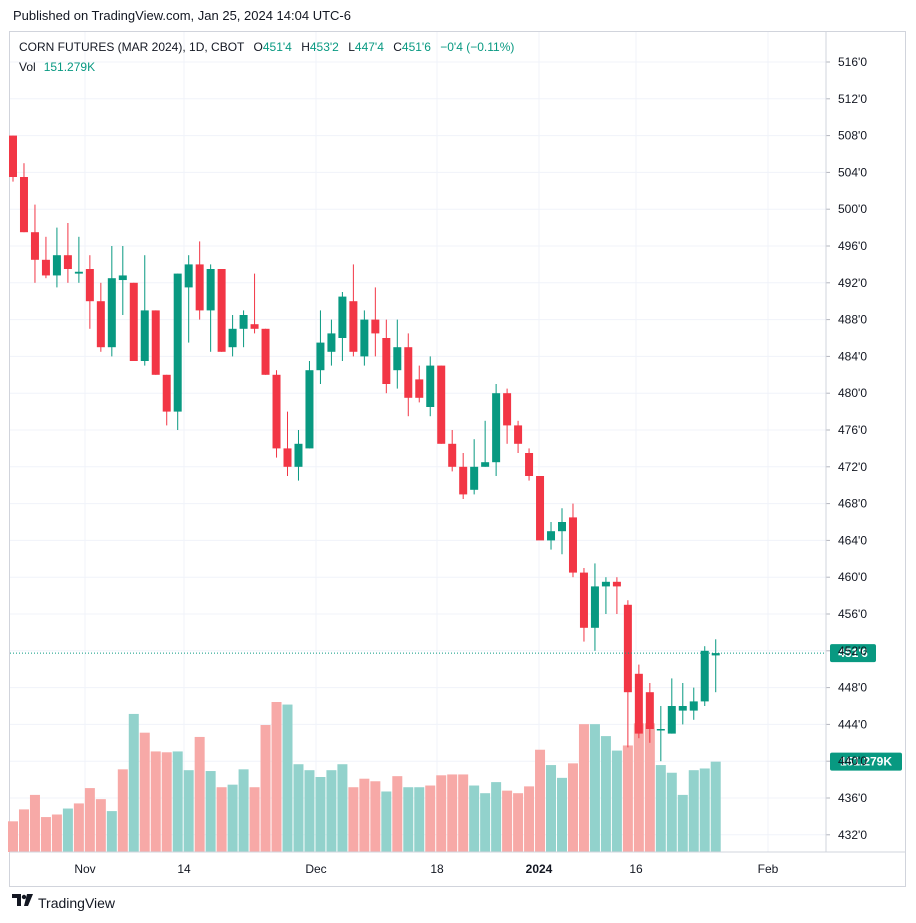  Describe the element at coordinates (416, 47) in the screenshot. I see `close-value: 451'6` at that location.